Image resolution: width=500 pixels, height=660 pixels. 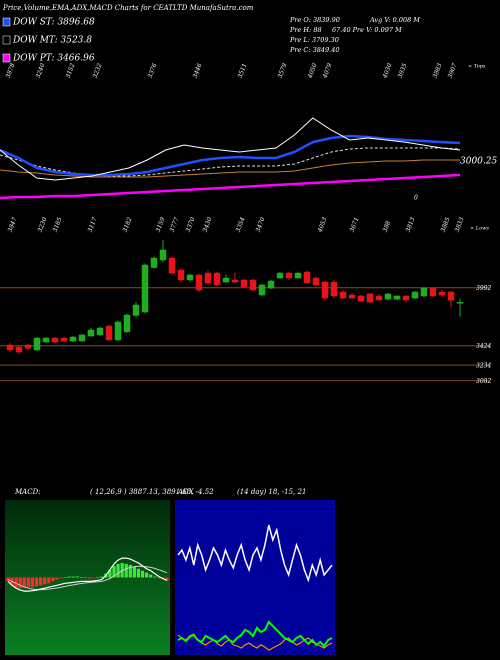 What do you see at coordinates (411, 224) in the screenshot?
I see `low-label: 3813` at bounding box center [411, 224].